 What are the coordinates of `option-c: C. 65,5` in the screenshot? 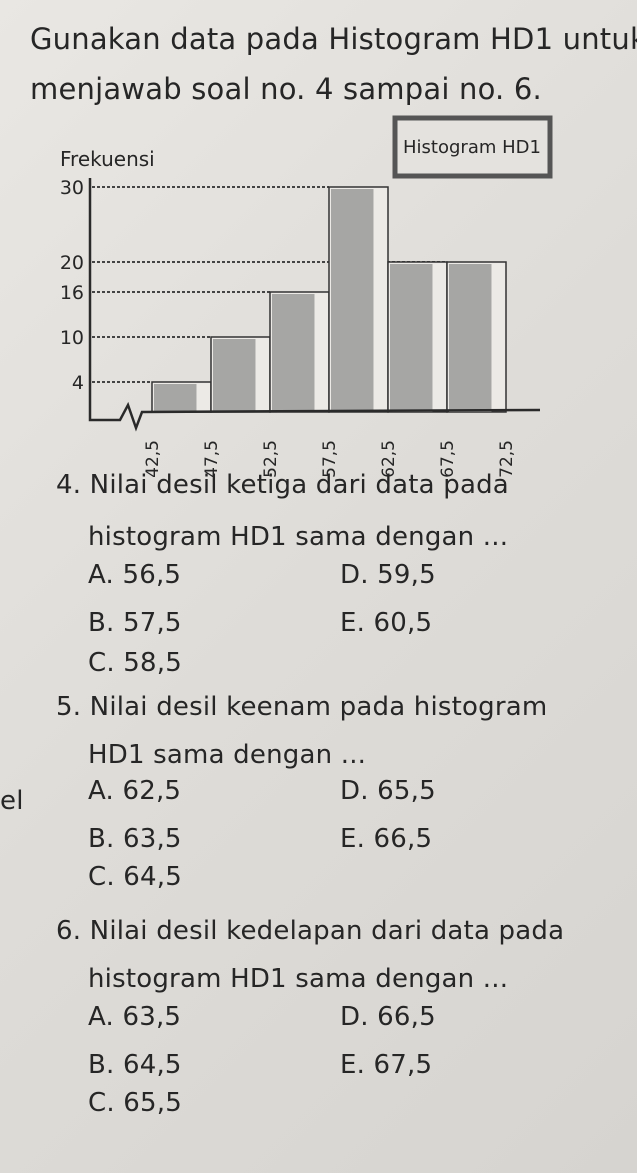 It's located at (135, 1103).